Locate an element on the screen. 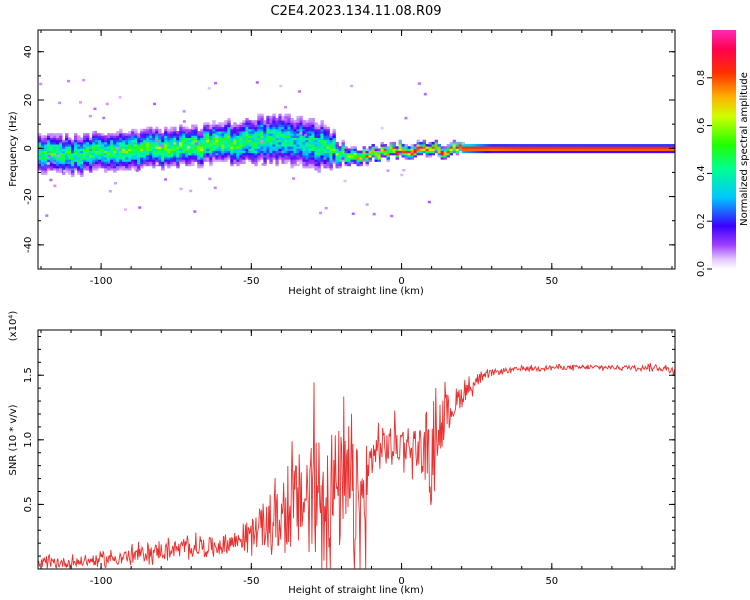  colorbar-tick-label: 0.6 is located at coordinates (701, 126).